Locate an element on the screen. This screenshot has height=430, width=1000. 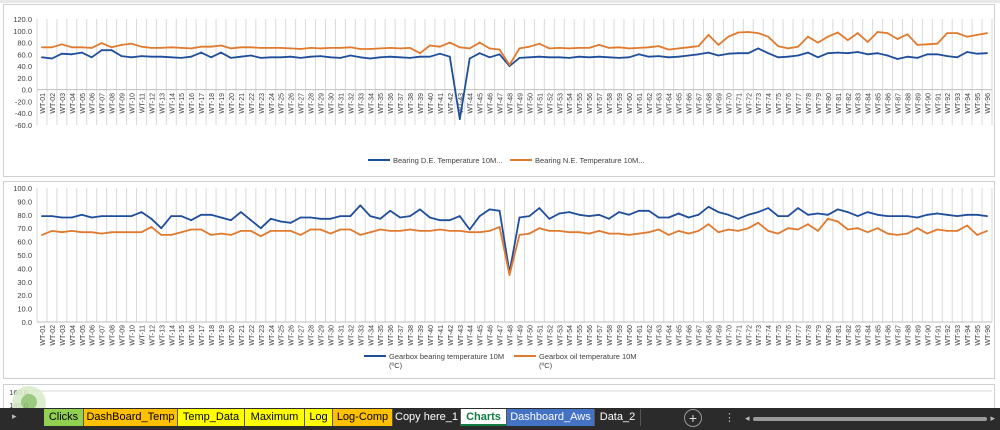
sheet-tab-clicks: Clicks is located at coordinates (64, 417).